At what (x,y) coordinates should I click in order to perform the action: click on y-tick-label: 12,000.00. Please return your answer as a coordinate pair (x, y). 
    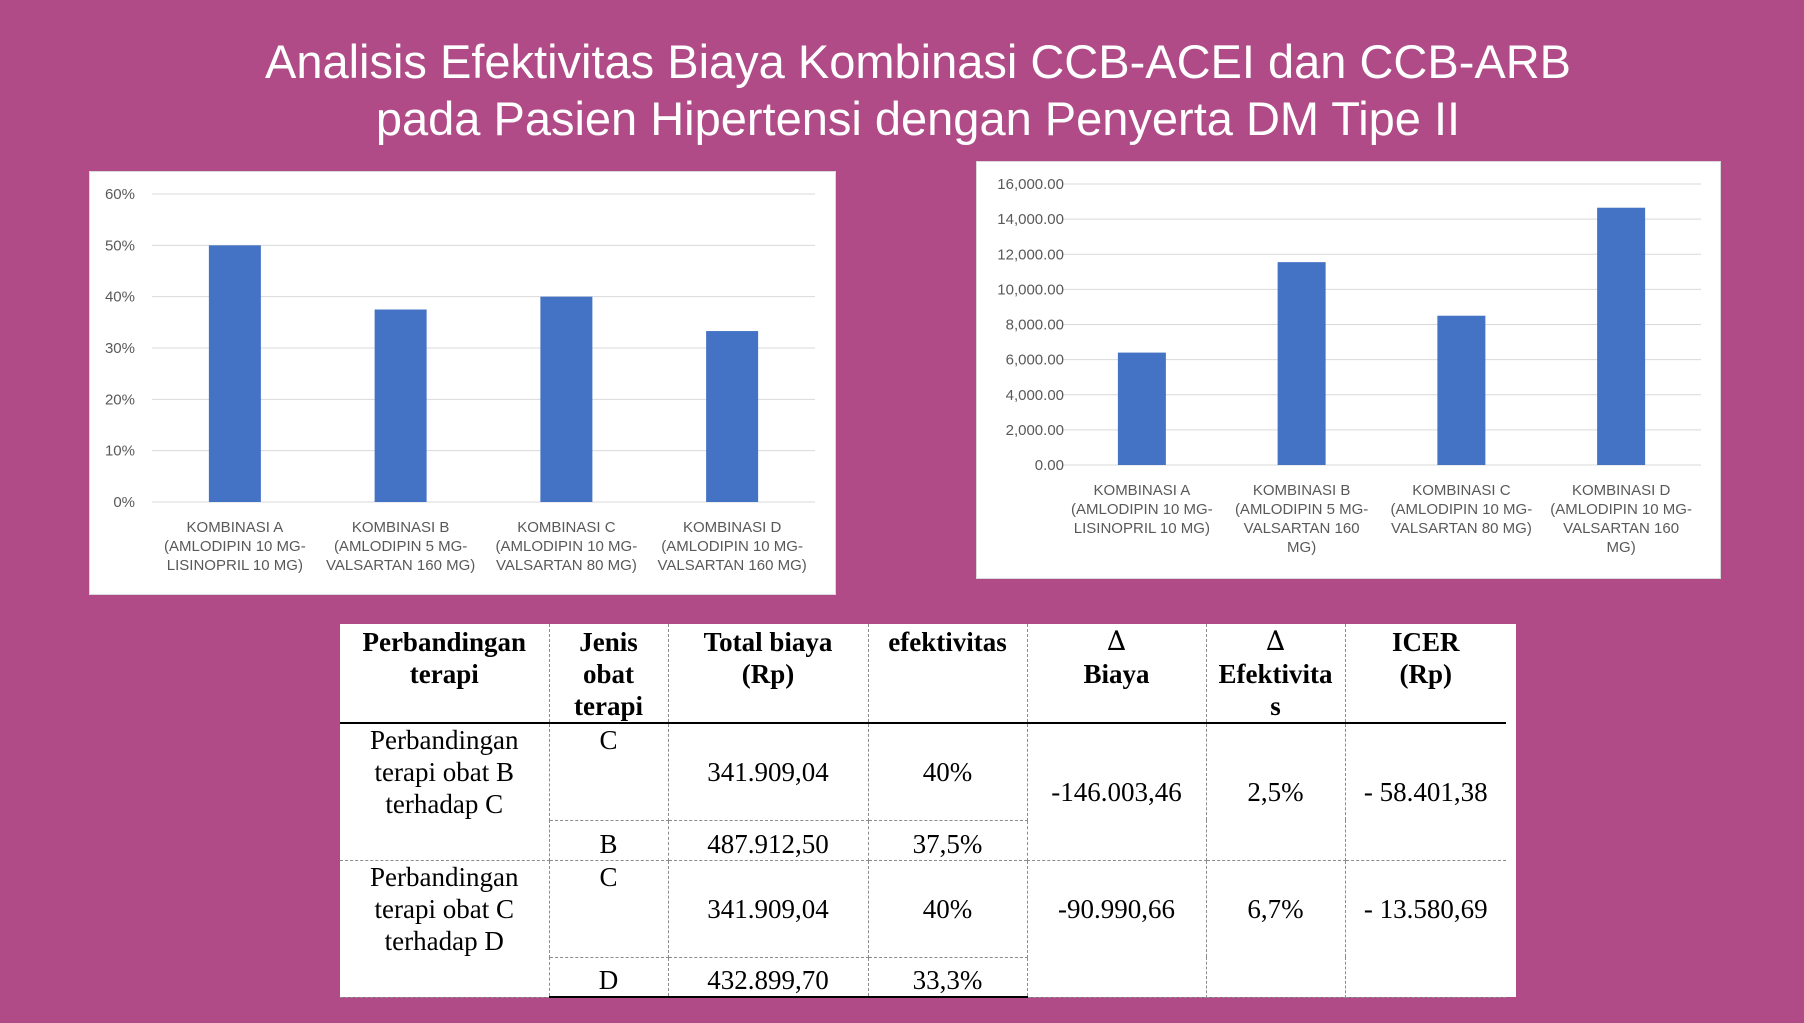
    Looking at the image, I should click on (1030, 254).